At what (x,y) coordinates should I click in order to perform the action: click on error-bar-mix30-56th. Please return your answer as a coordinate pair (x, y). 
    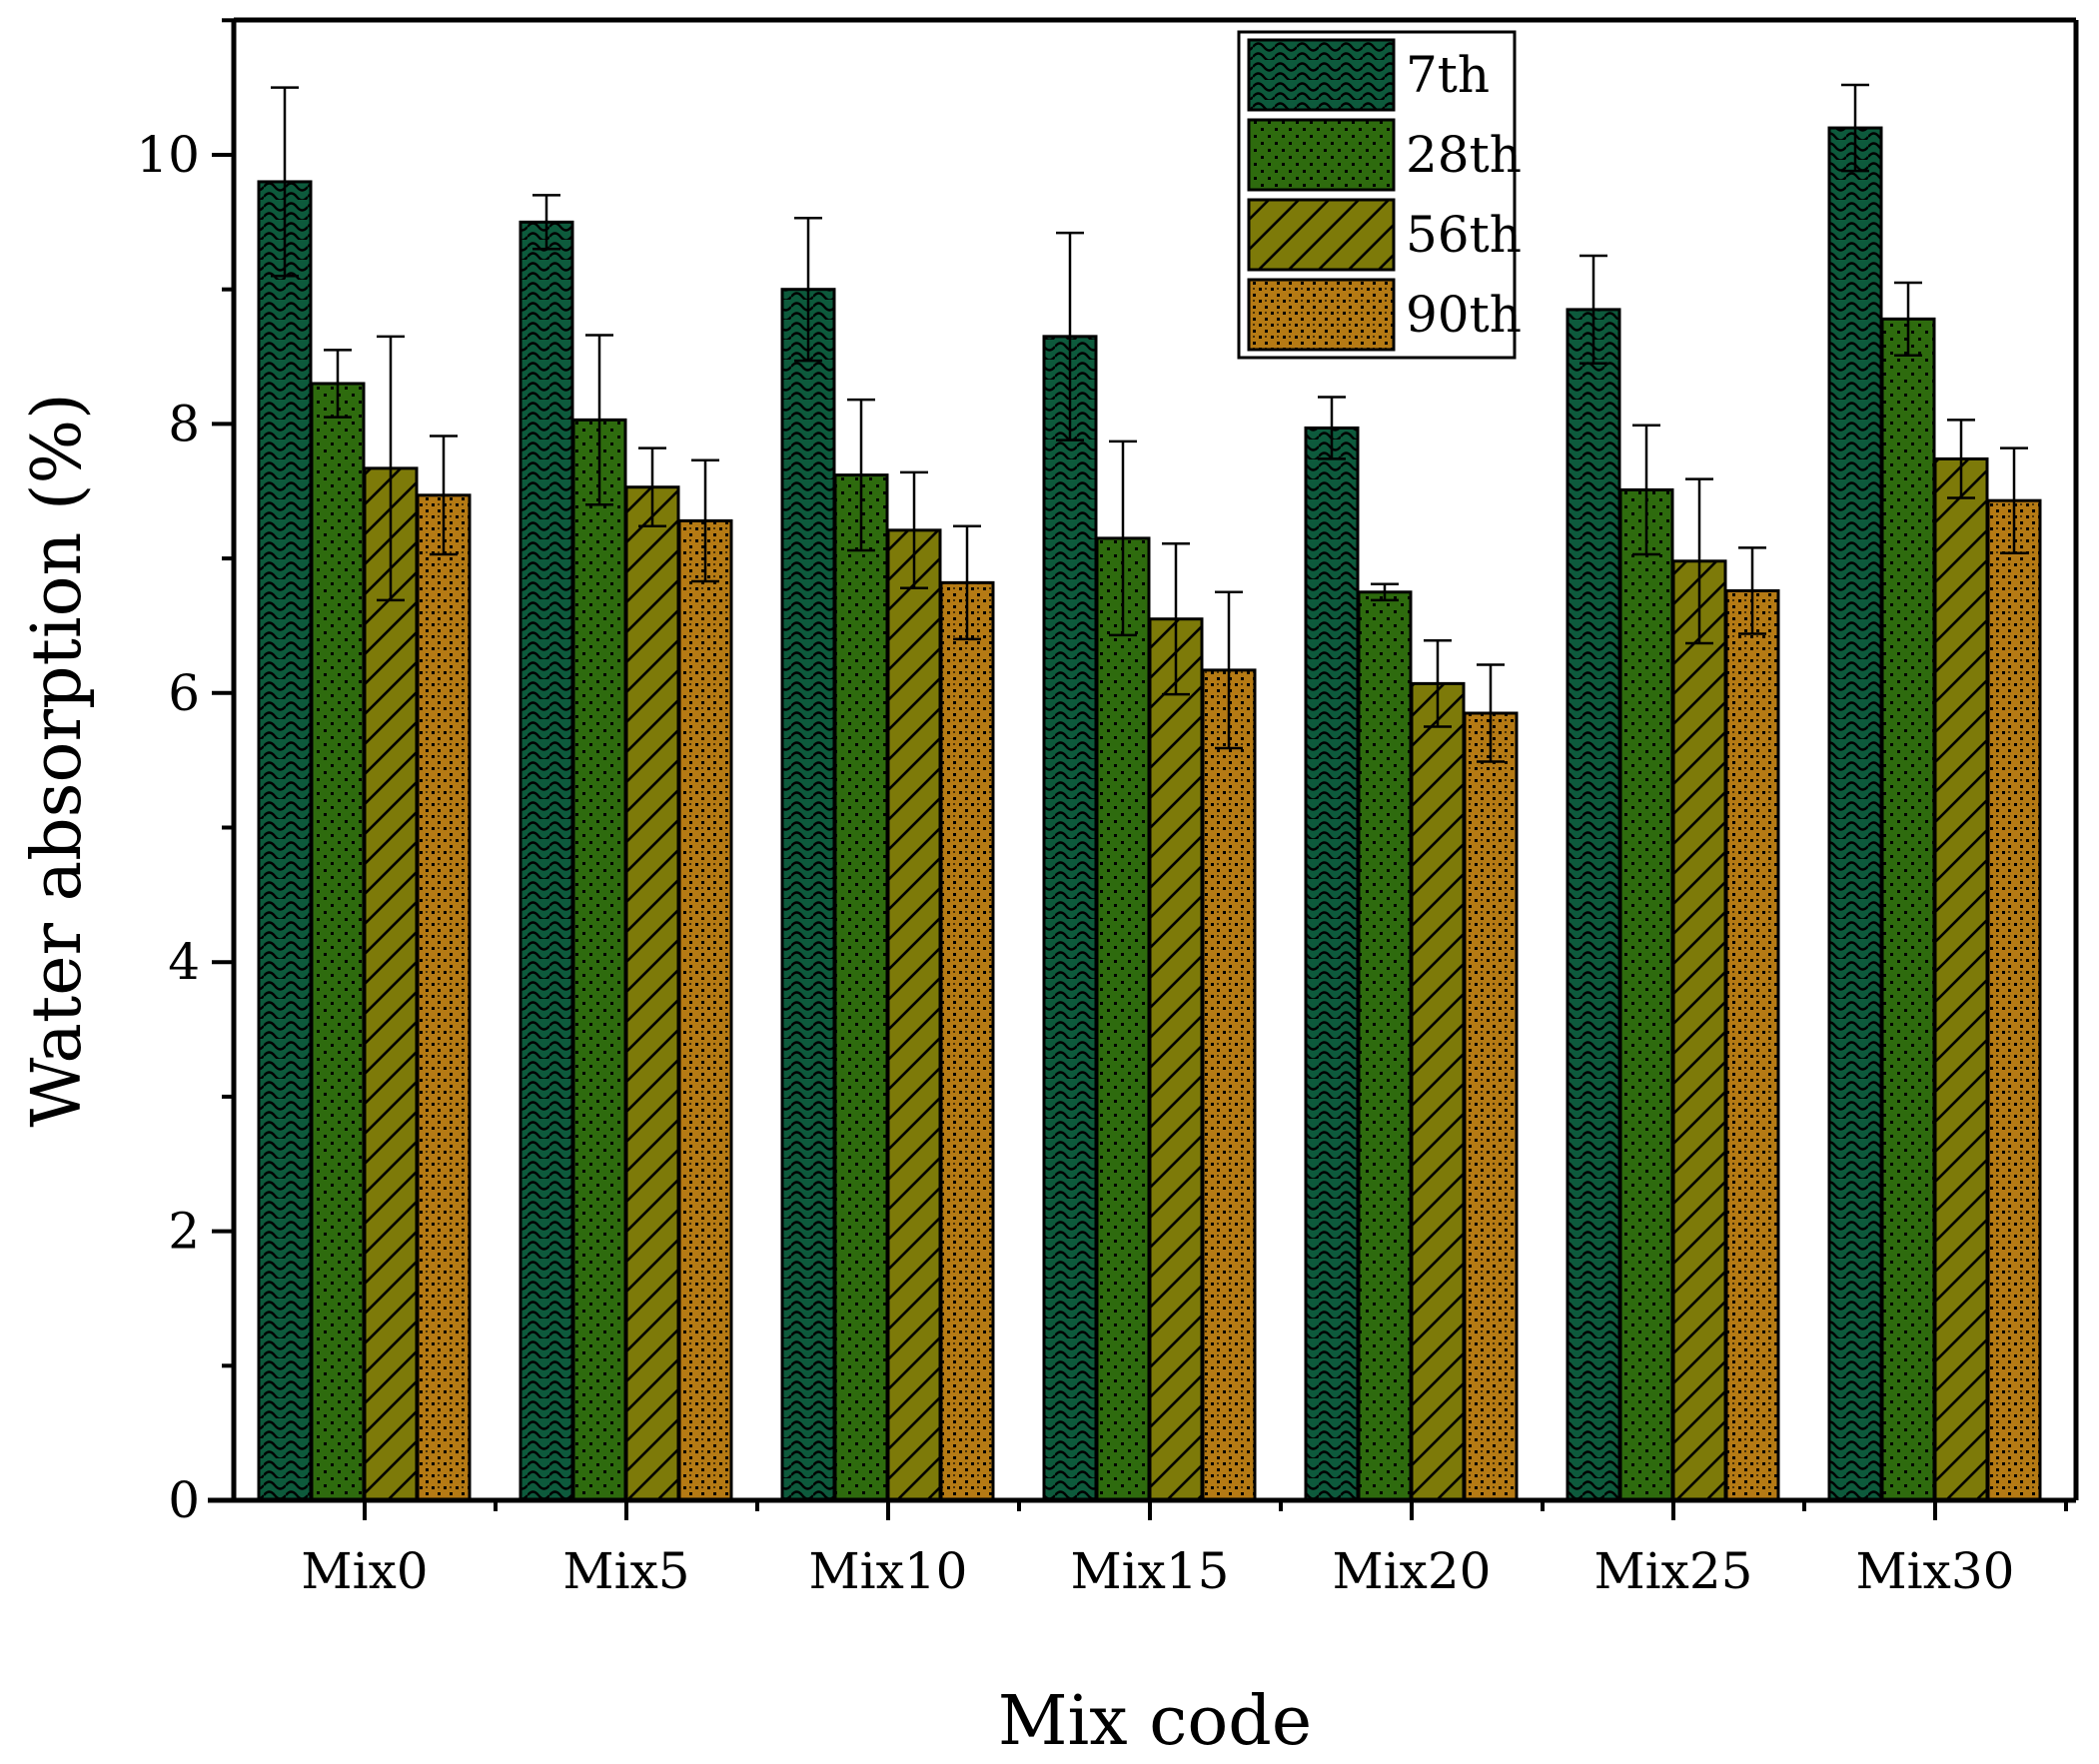
    Looking at the image, I should click on (1961, 459).